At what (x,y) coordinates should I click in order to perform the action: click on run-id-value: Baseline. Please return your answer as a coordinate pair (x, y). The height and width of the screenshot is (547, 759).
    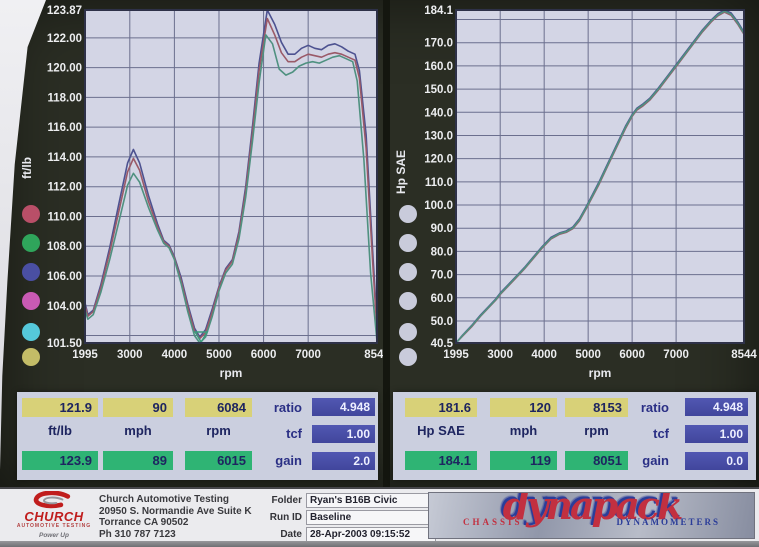
    Looking at the image, I should click on (371, 517).